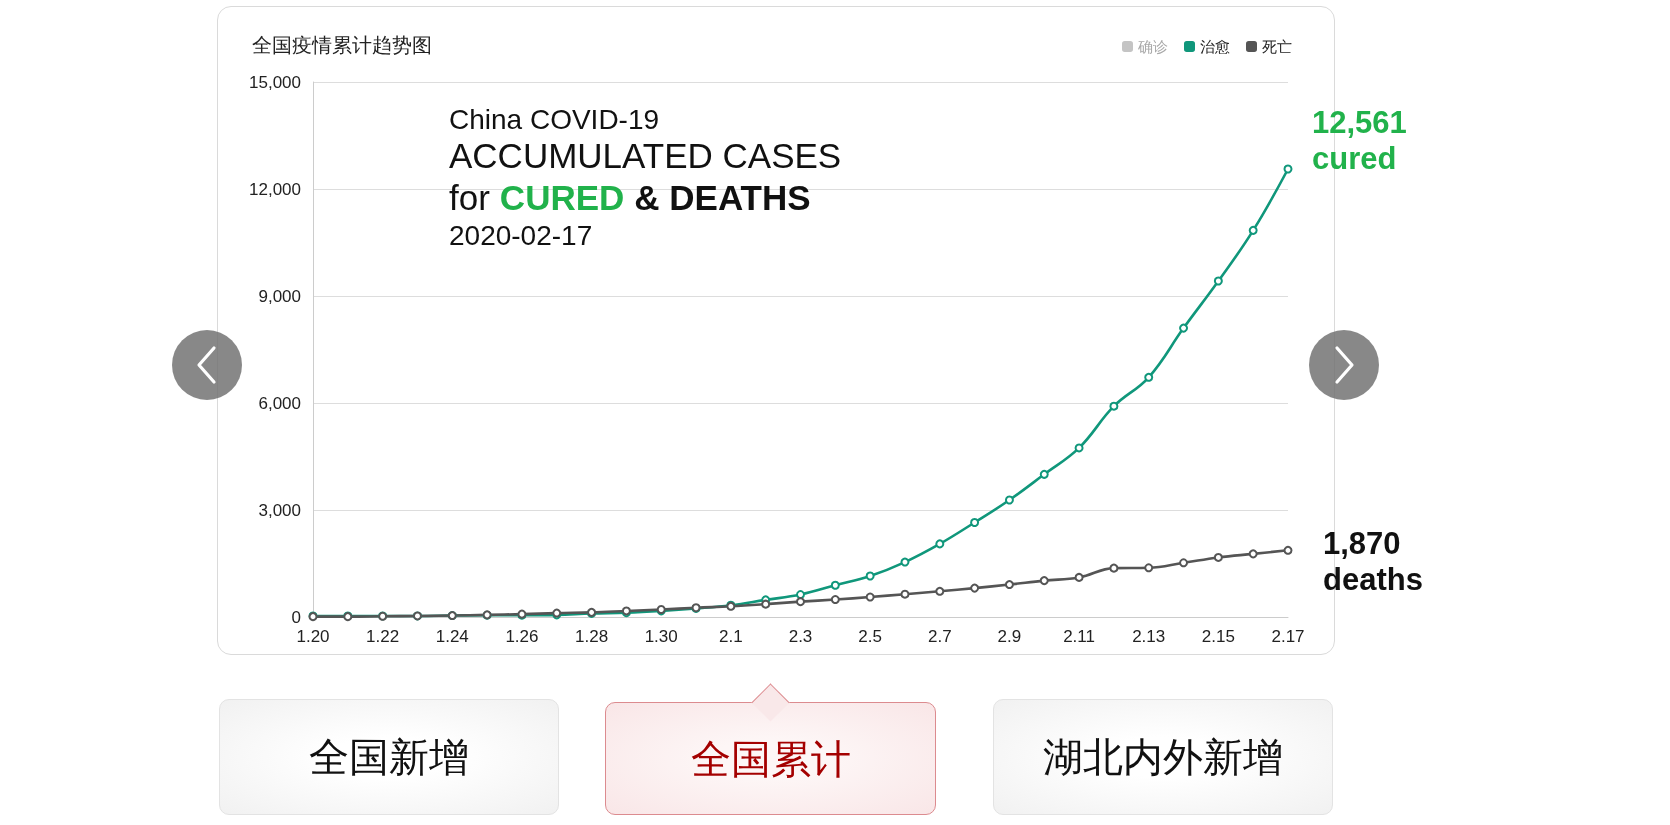  Describe the element at coordinates (562, 197) in the screenshot. I see `annotation: CURED` at that location.